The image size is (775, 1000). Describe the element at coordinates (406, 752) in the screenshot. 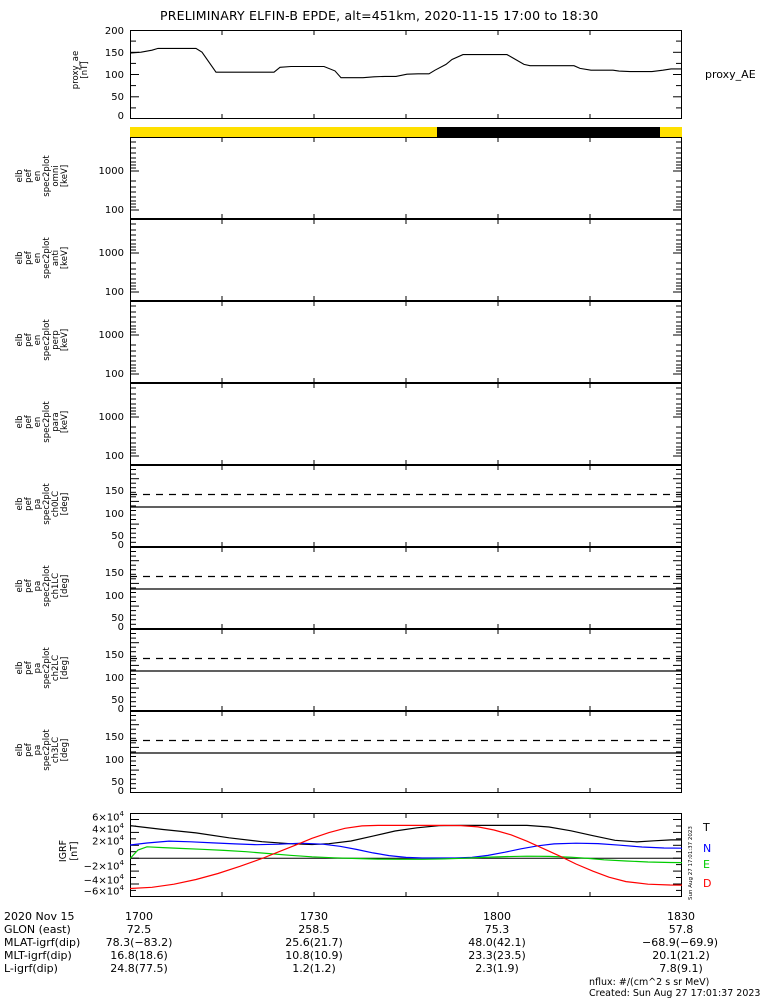

I see `panel-pa-ch3-plot` at that location.